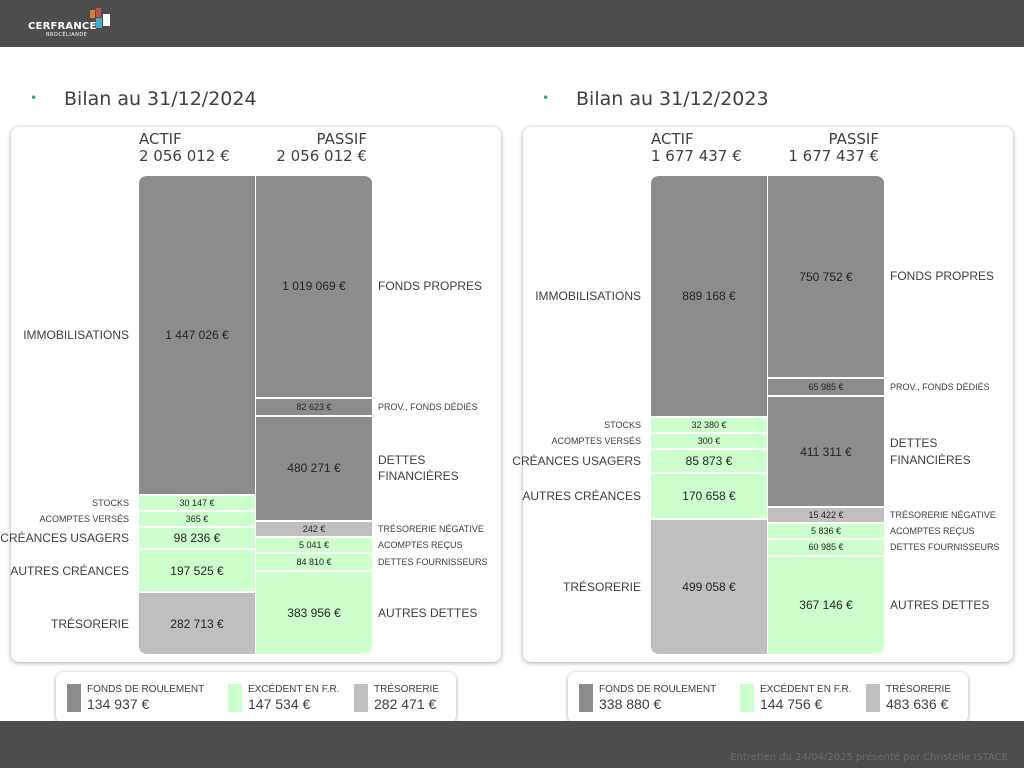  I want to click on actif-bar-acomptes-verses: 365 €, so click(197, 519).